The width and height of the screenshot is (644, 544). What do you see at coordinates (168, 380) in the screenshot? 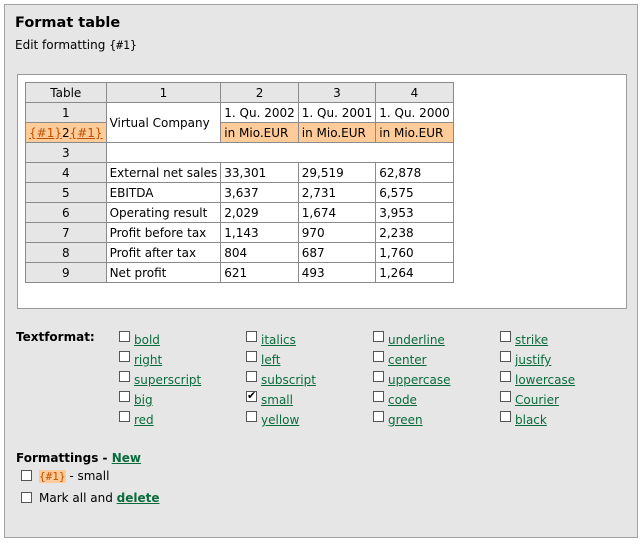
I see `superscript-link: superscript` at bounding box center [168, 380].